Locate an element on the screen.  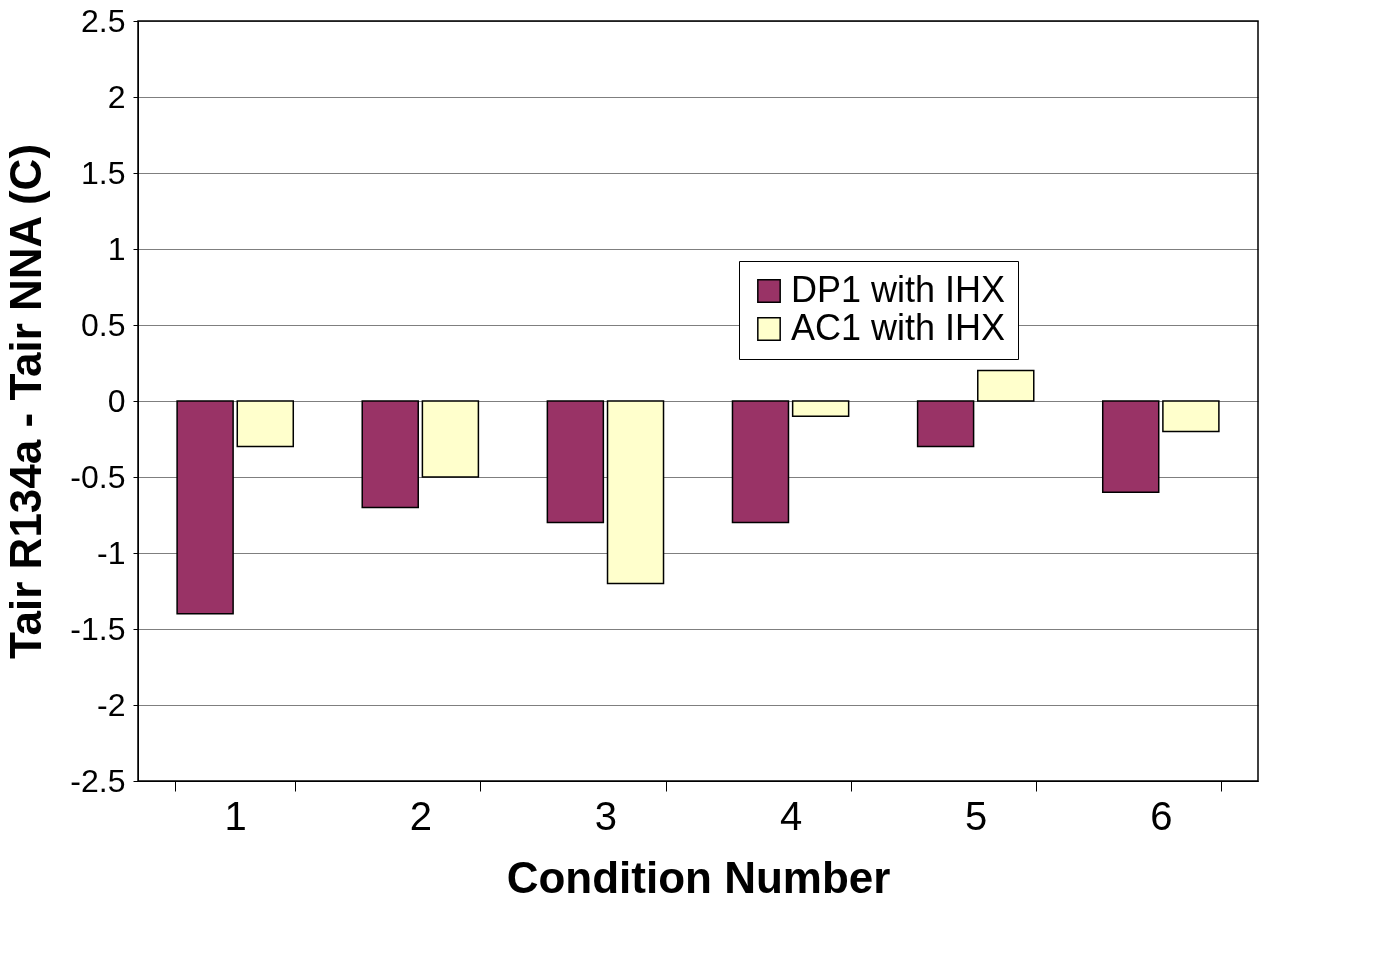
y-tick-label: 1 is located at coordinates (116, 248).